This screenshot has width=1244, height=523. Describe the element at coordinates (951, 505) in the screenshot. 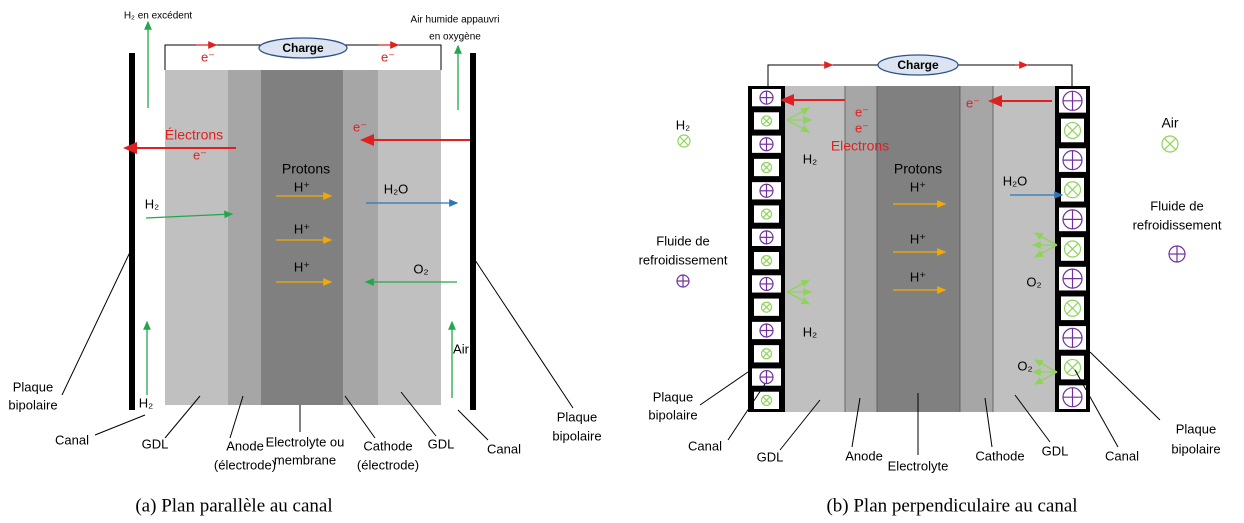

I see `caption: (b) Plan perpendiculaire au canal` at that location.